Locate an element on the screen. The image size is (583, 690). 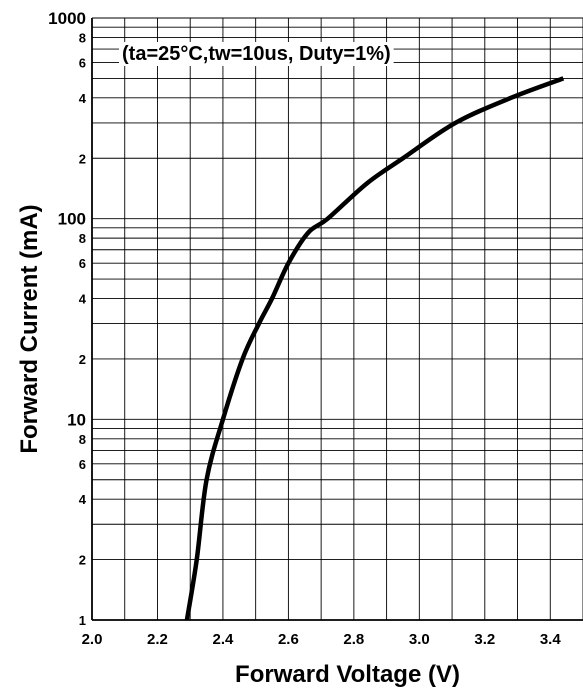
x-tick-label: 2.8 is located at coordinates (353, 639).